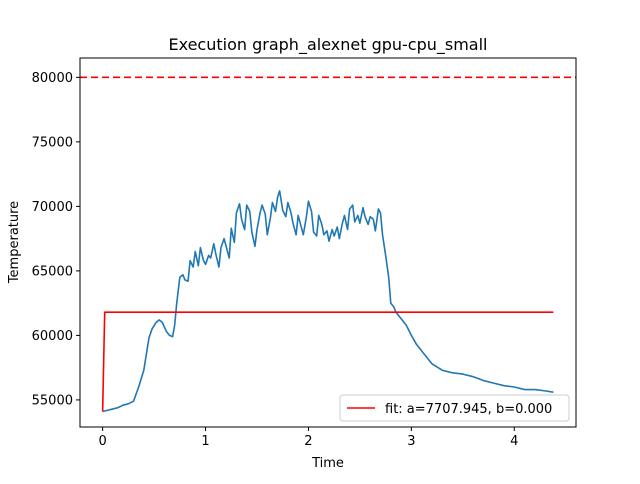 The image size is (640, 484). I want to click on x-tick-label: 2, so click(308, 441).